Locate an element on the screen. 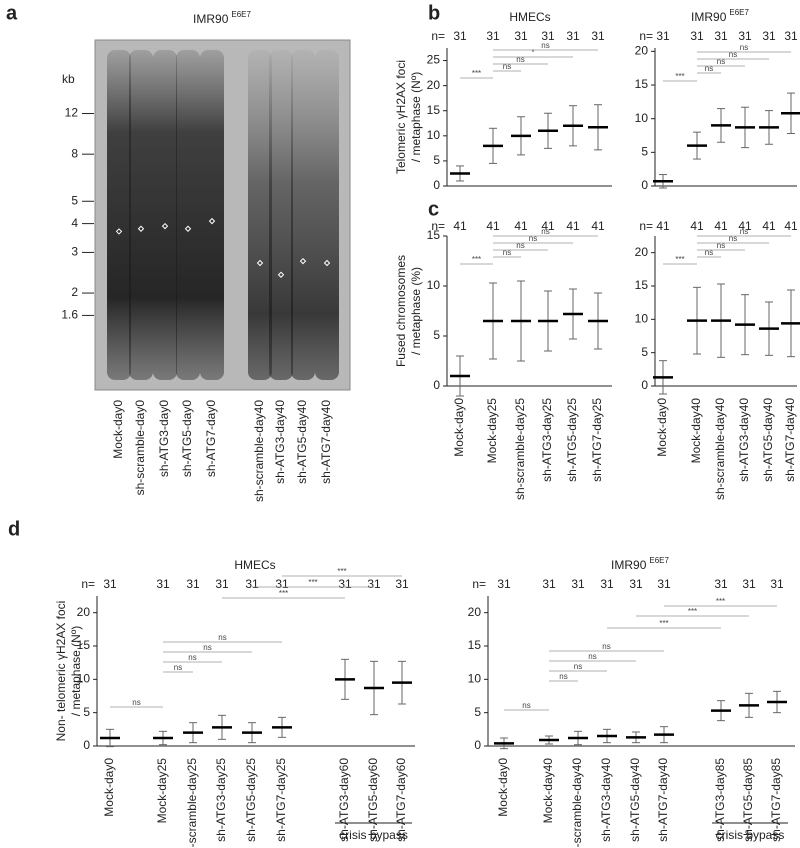 The width and height of the screenshot is (800, 848). x-tick-label: sh-ATG5-day0 is located at coordinates (187, 438).